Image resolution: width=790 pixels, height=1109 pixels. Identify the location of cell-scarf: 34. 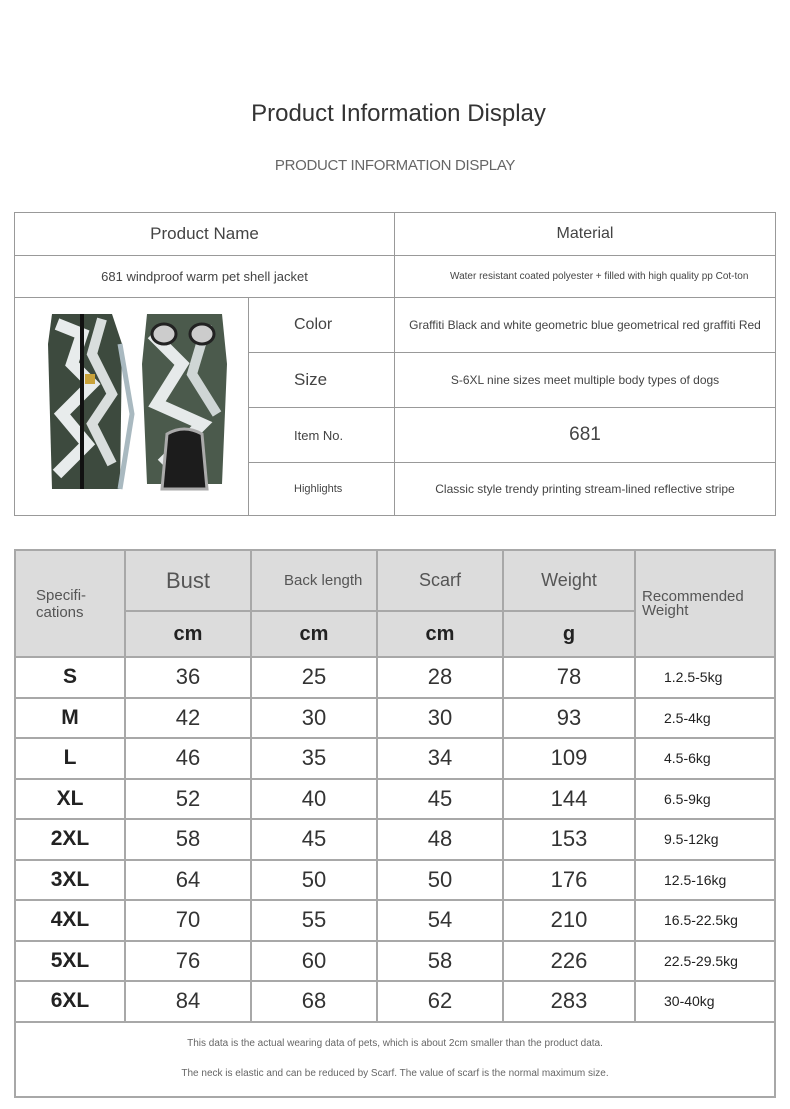
(440, 758).